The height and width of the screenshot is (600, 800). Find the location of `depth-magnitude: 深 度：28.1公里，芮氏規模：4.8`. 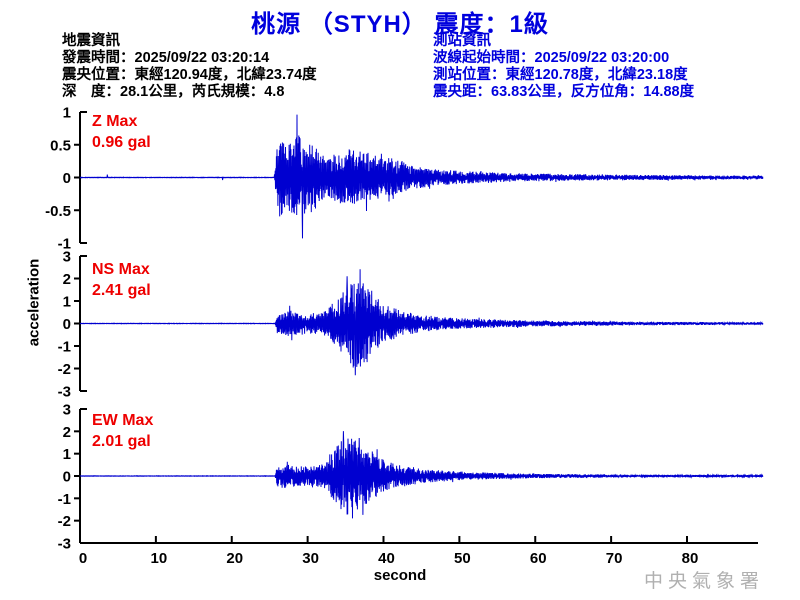

depth-magnitude: 深 度：28.1公里，芮氏規模：4.8 is located at coordinates (173, 92).